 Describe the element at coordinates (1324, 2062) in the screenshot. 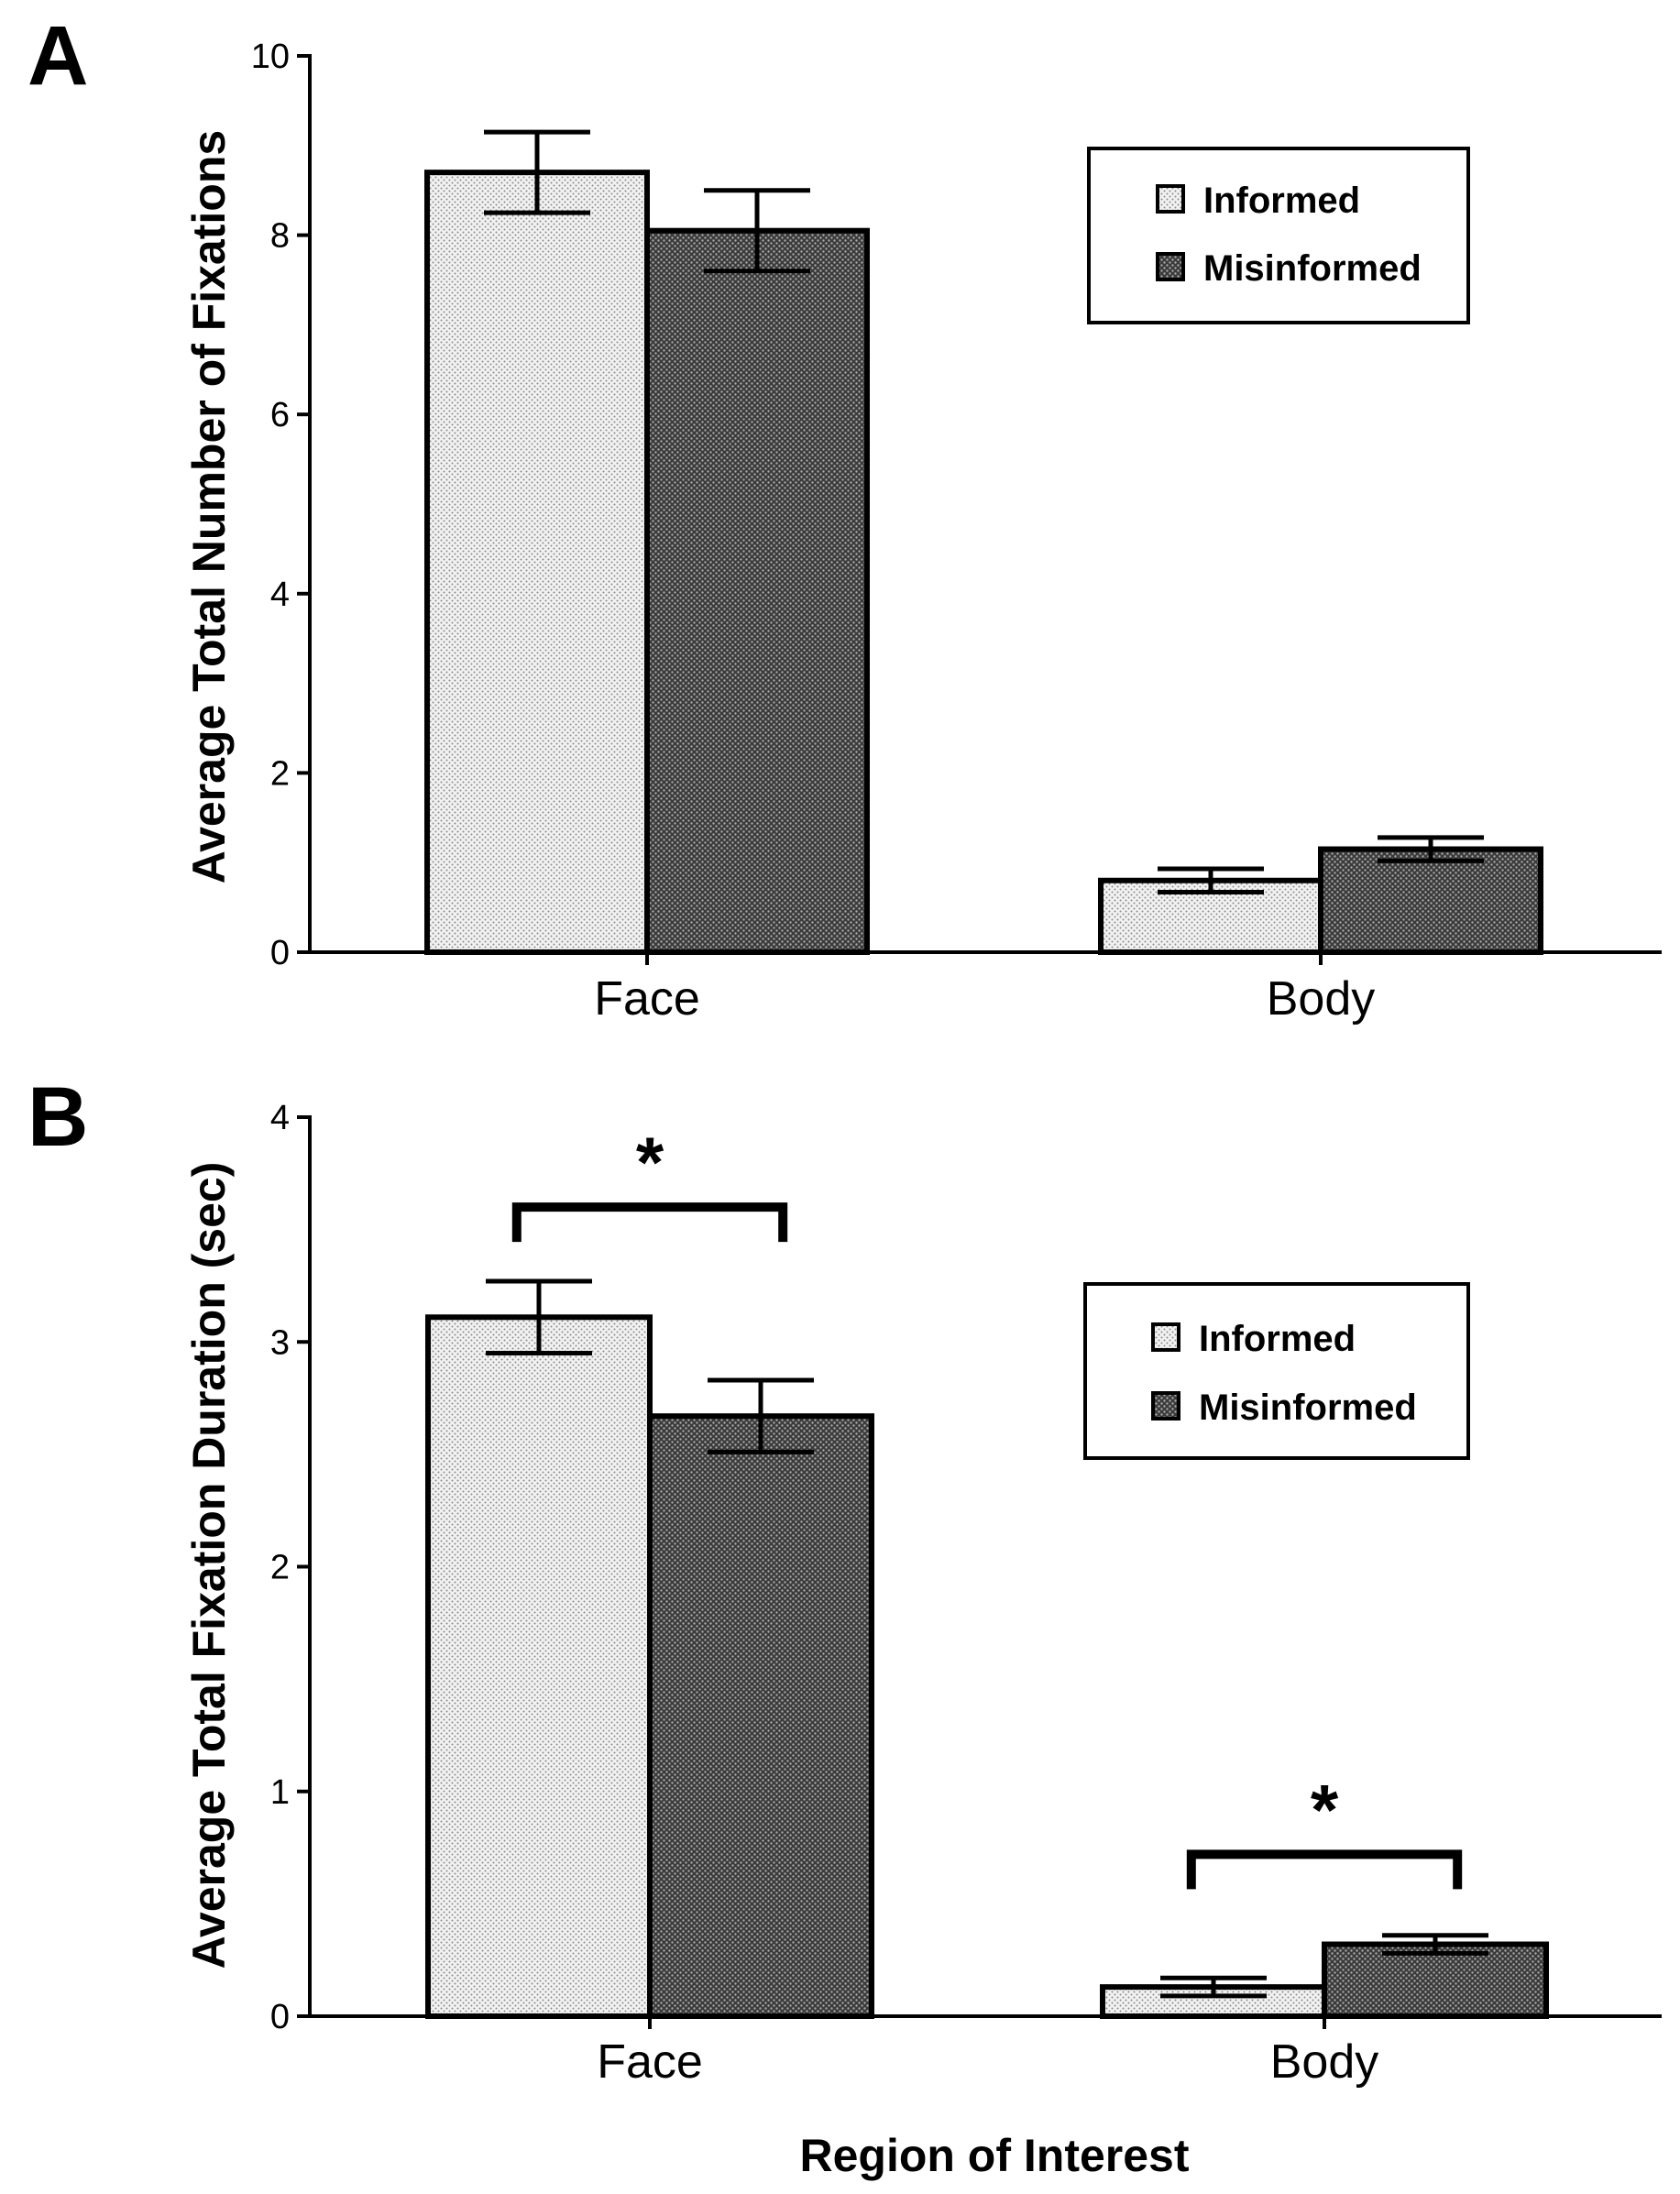

I see `panel-b-category-label-body: Body` at that location.